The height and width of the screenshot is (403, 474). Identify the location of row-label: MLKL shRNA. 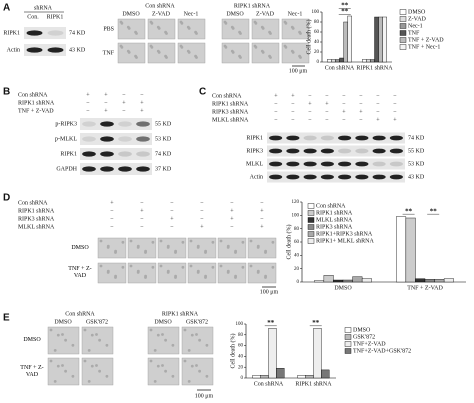
(36, 227).